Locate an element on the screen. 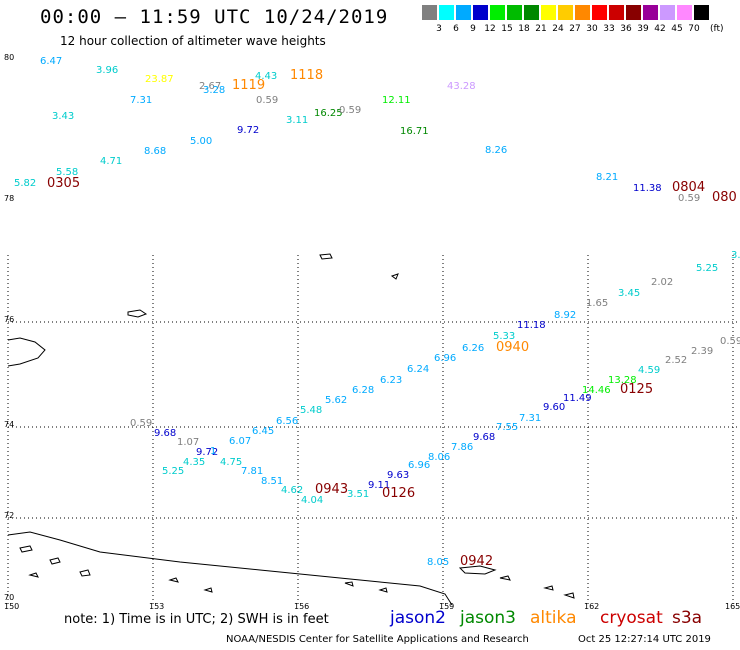 The image size is (740, 650). wave-height-value: 6.47 is located at coordinates (51, 61).